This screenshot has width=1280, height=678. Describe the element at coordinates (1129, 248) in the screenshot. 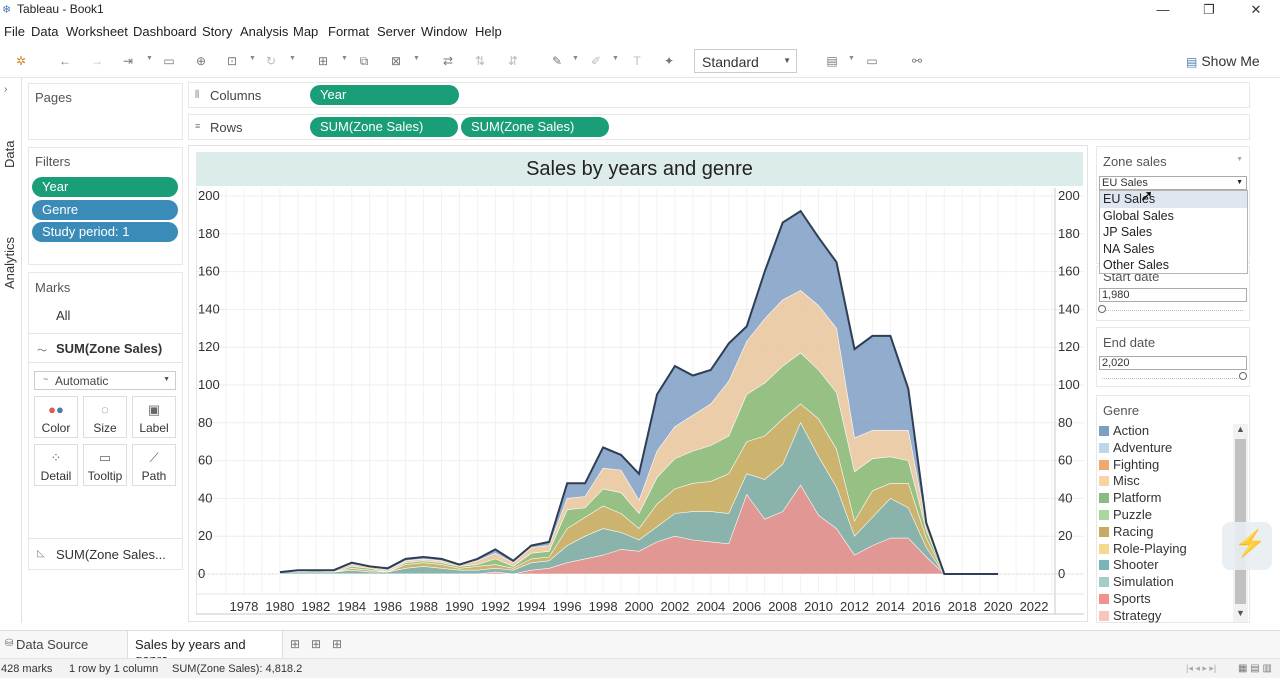

I see `zone-option-na: NA Sales` at that location.